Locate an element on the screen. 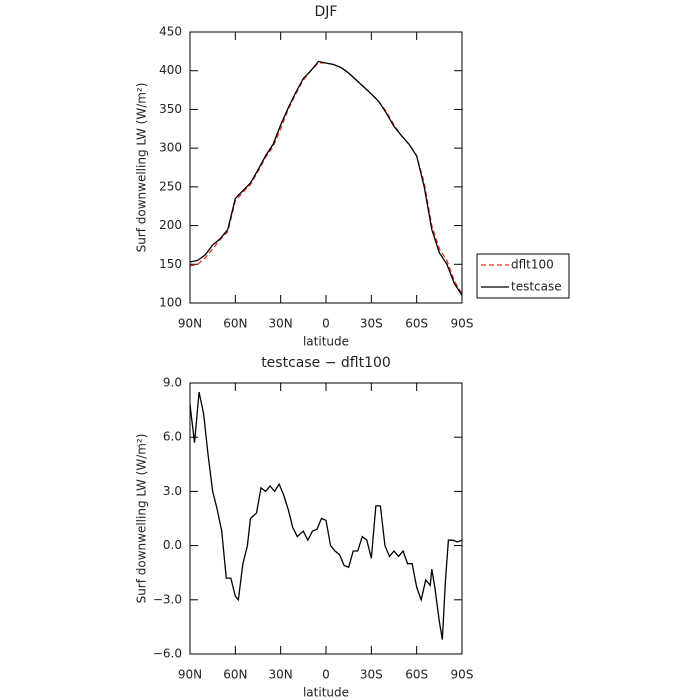 The image size is (700, 700). y-tick-label: −3.0 is located at coordinates (167, 599).